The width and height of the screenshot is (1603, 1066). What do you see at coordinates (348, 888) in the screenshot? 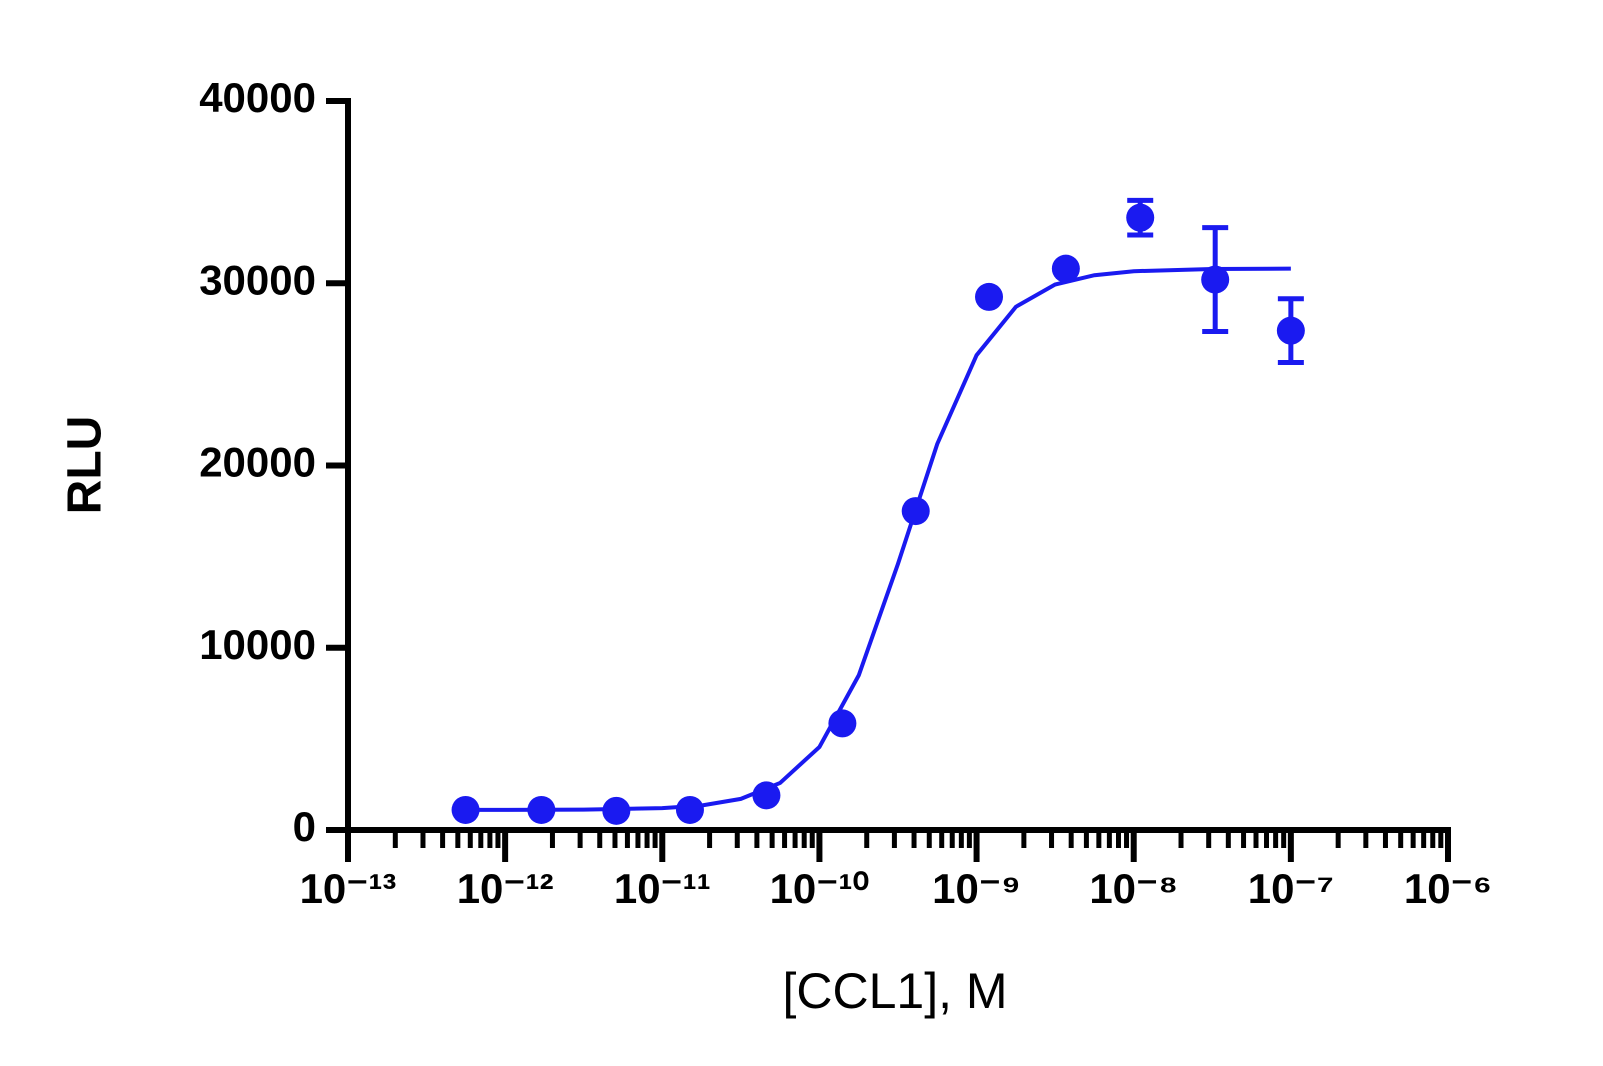
I see `x-tick-label: 10⁻¹³` at bounding box center [348, 888].